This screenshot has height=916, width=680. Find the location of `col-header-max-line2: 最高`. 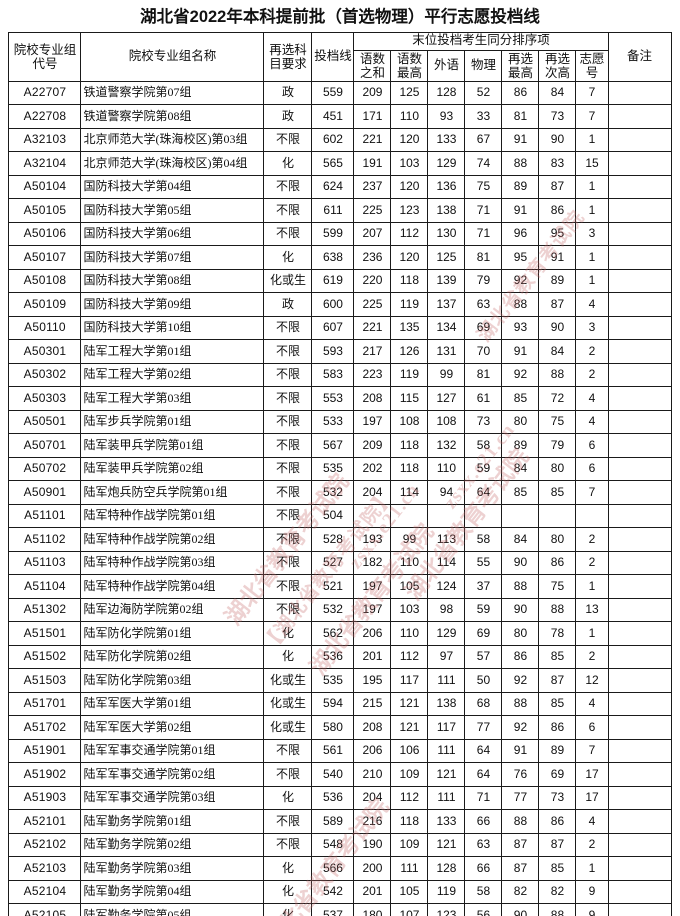

col-header-max-line2: 最高 is located at coordinates (409, 72).